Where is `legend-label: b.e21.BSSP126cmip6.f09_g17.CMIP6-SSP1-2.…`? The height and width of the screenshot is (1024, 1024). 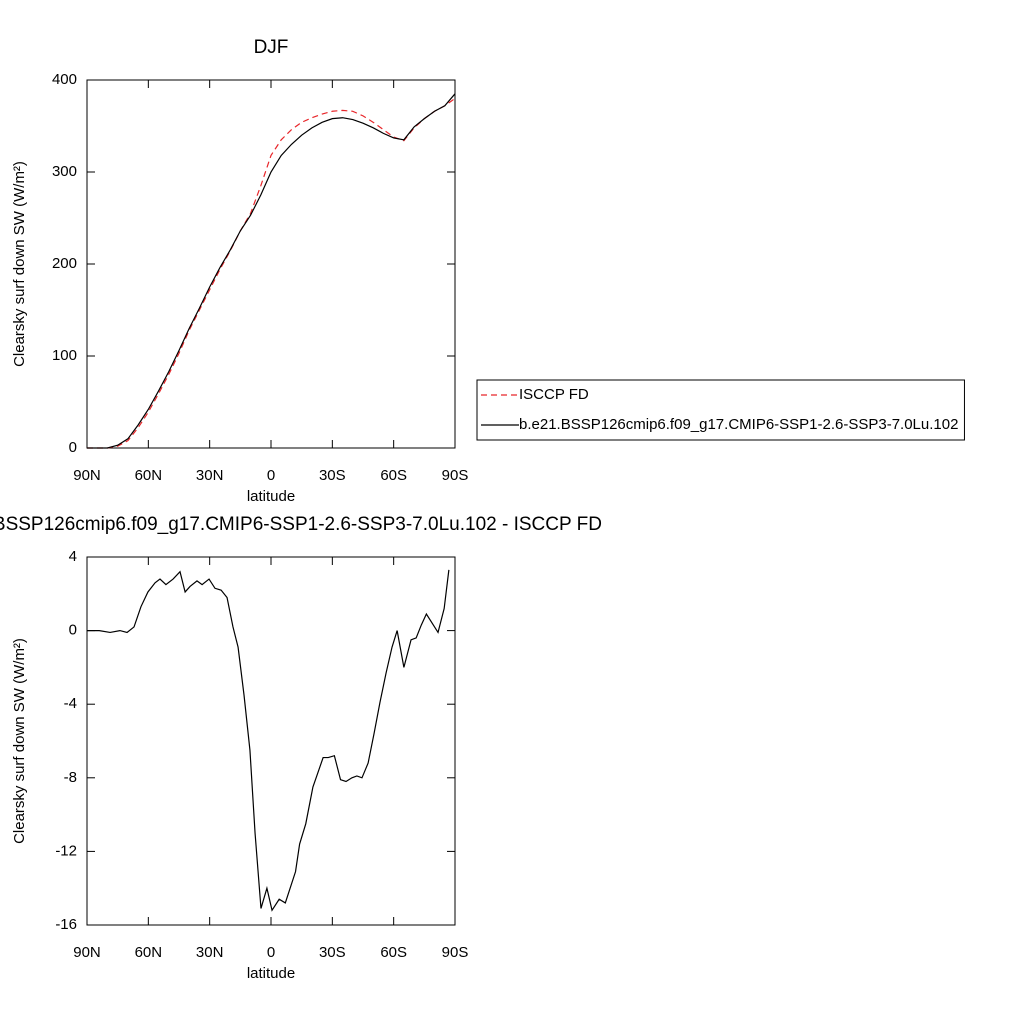
legend-label: b.e21.BSSP126cmip6.f09_g17.CMIP6-SSP1-2.… is located at coordinates (738, 424).